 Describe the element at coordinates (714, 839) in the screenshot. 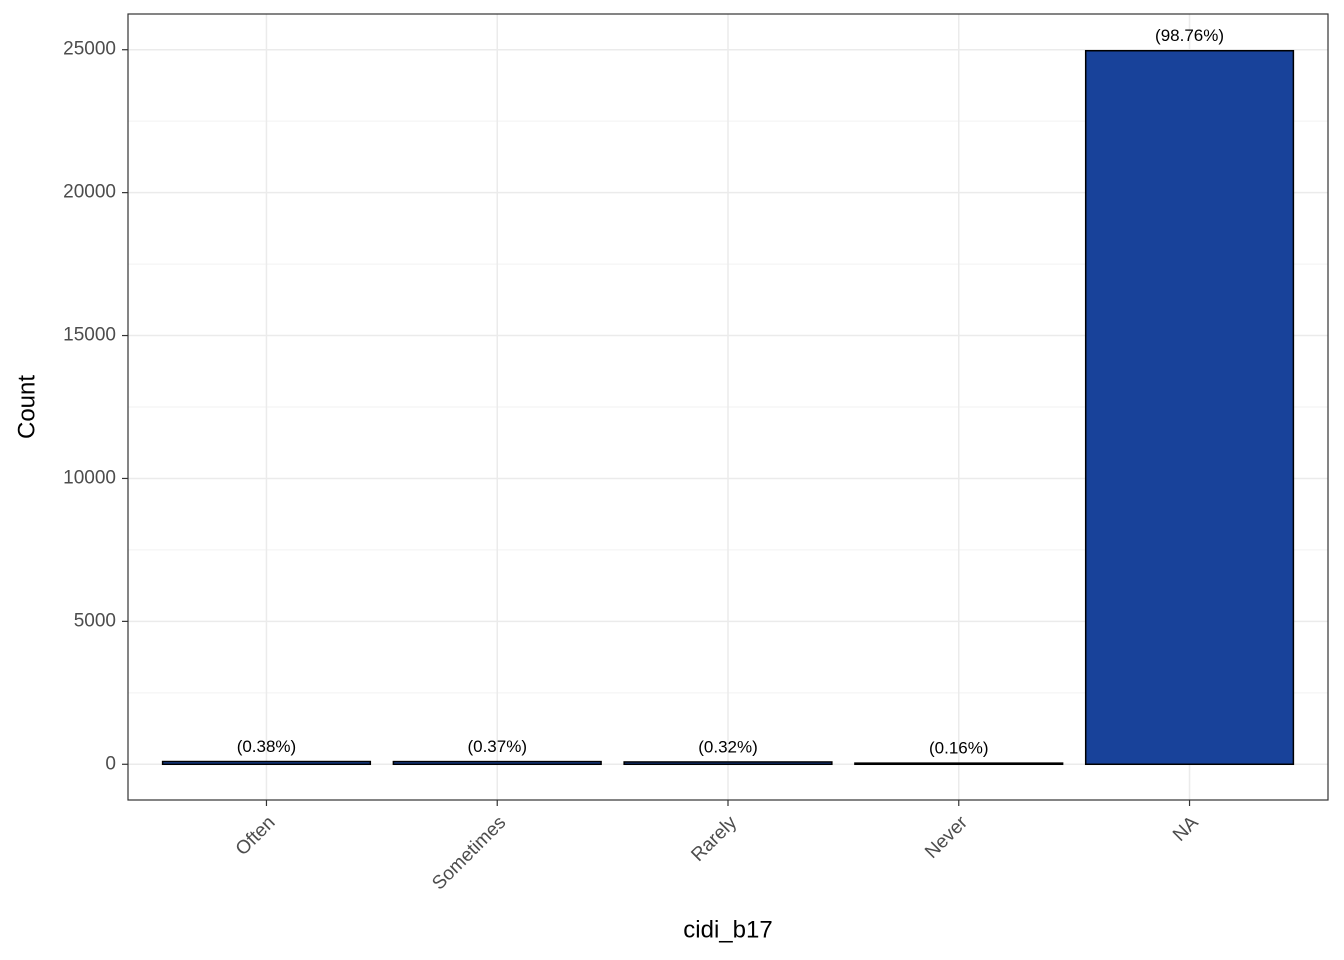

I see `x-tick-label: Rarely` at that location.